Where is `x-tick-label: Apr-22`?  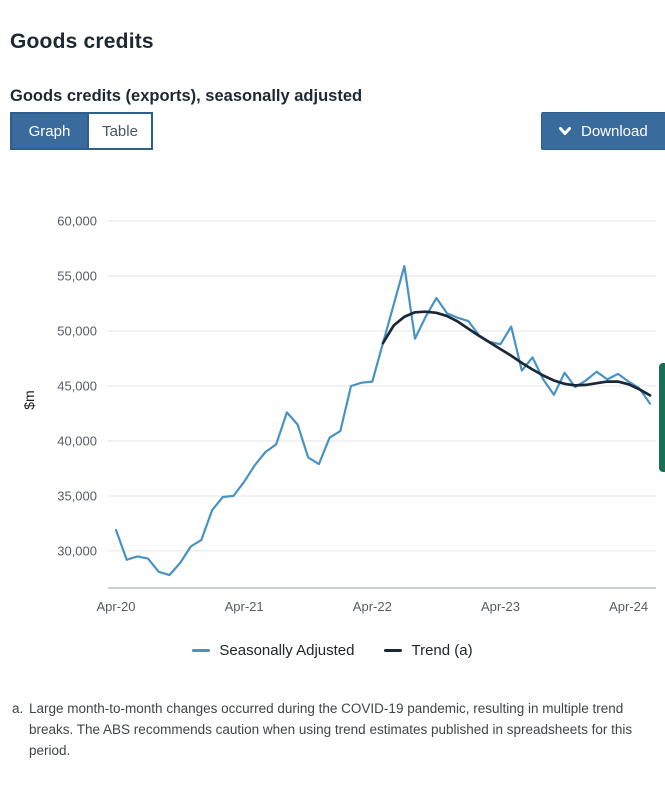
x-tick-label: Apr-22 is located at coordinates (372, 606).